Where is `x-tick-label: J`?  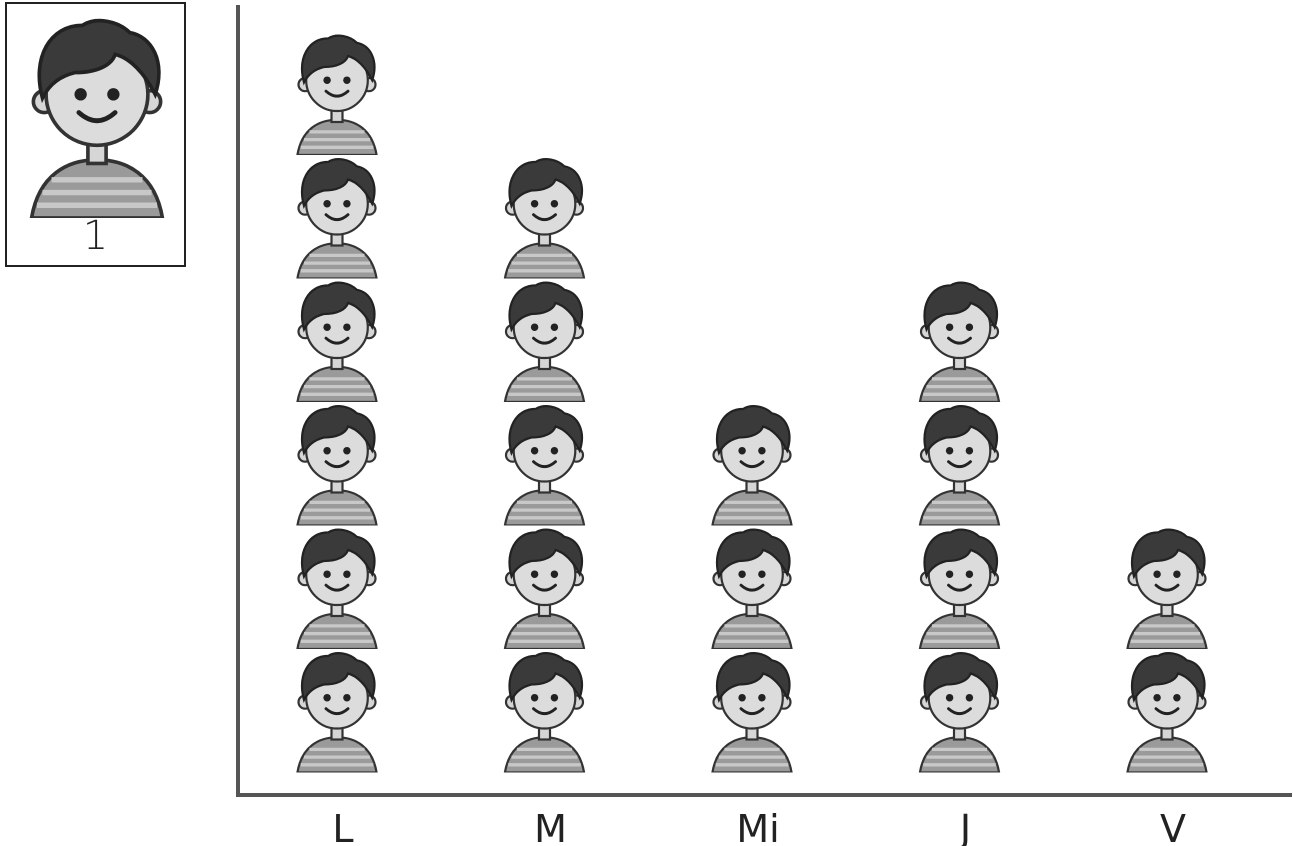 x-tick-label: J is located at coordinates (964, 826).